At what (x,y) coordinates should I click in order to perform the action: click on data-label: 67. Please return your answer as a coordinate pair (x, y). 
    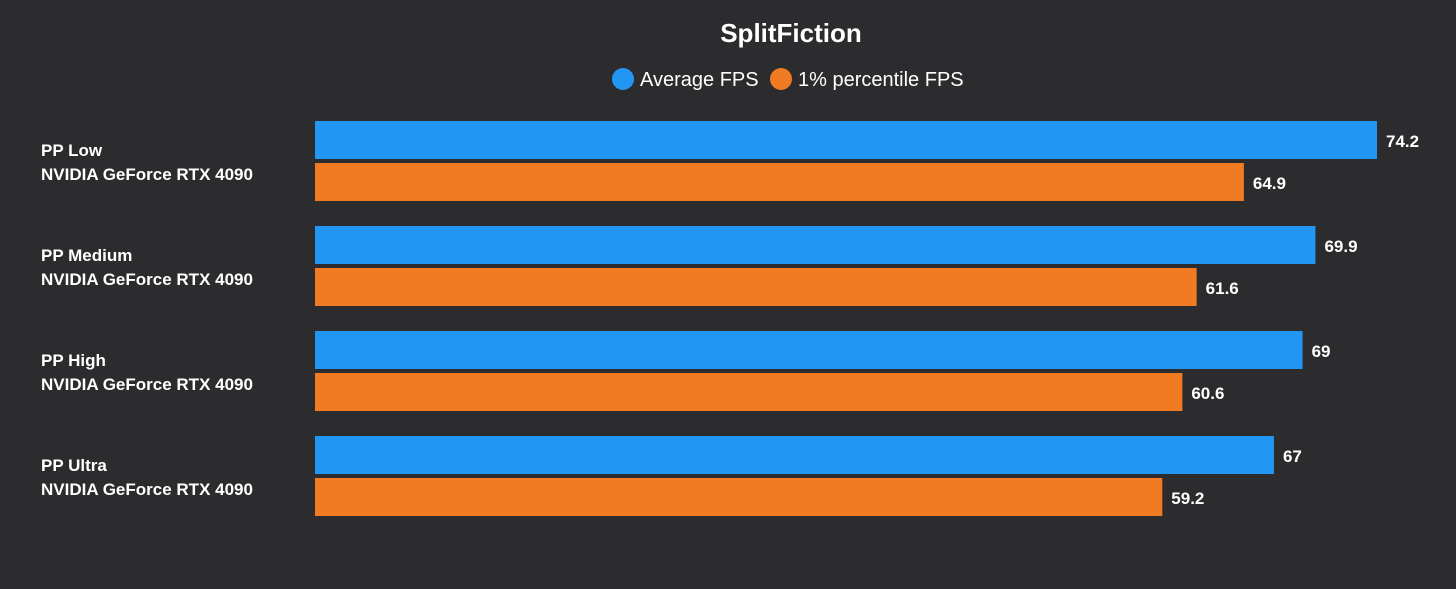
    Looking at the image, I should click on (1292, 456).